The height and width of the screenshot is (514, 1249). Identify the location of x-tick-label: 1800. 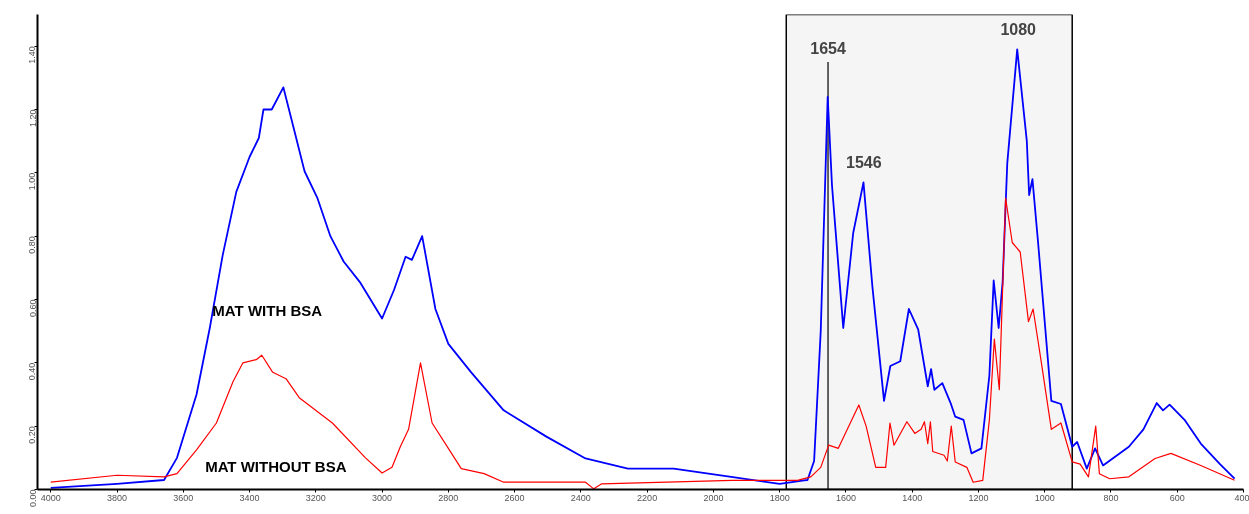
(779, 497).